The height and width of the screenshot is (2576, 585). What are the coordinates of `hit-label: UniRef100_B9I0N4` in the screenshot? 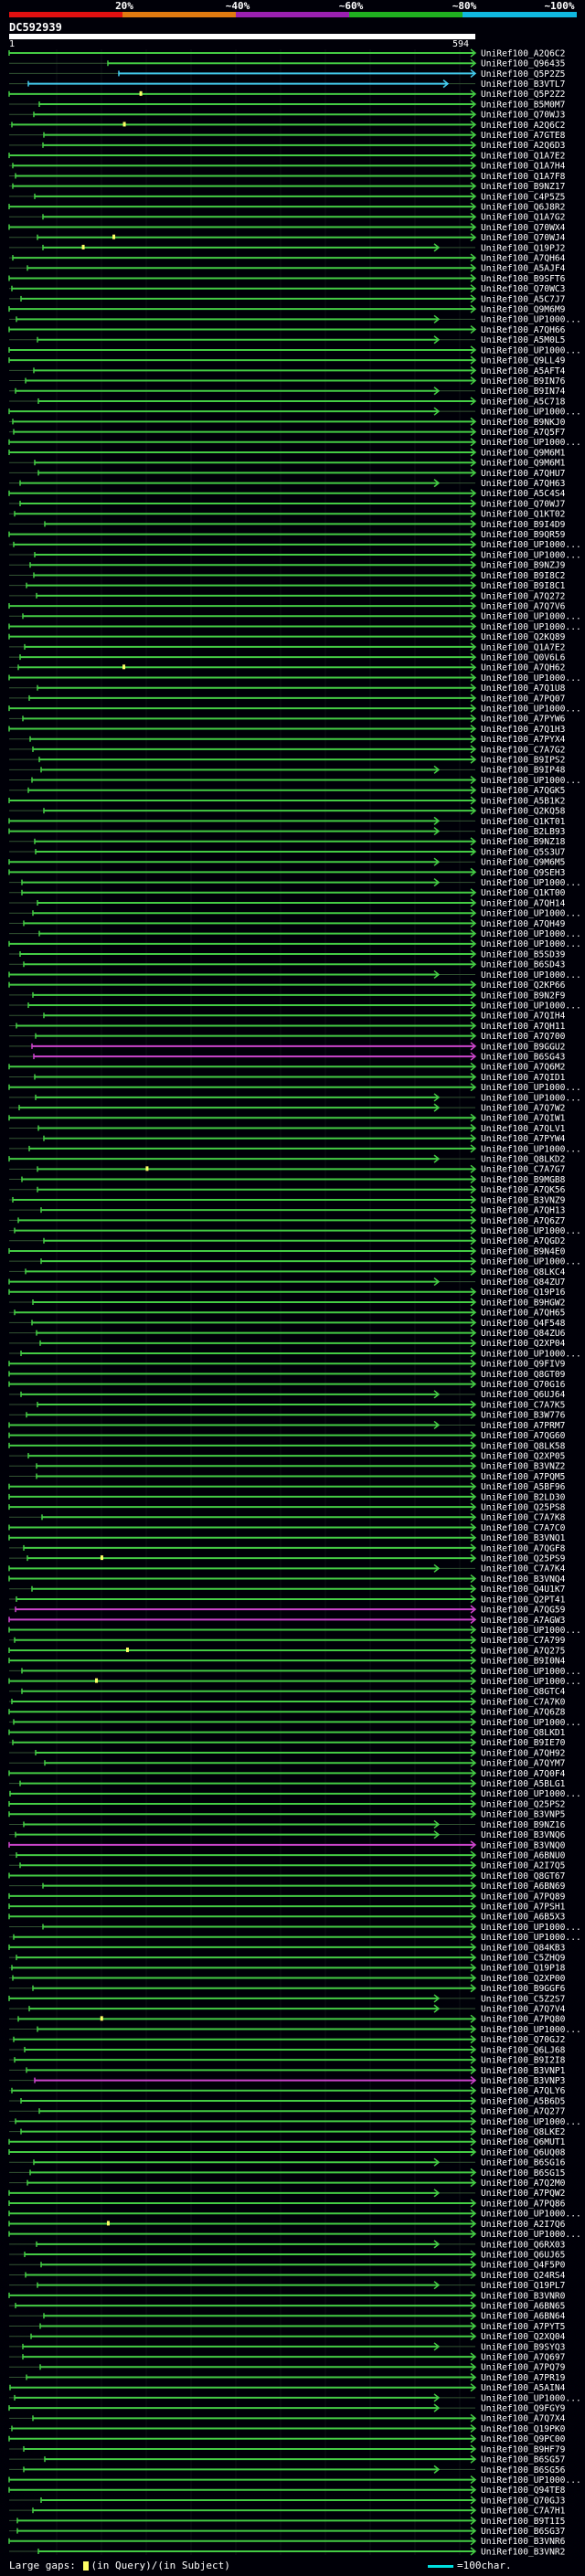 It's located at (523, 1662).